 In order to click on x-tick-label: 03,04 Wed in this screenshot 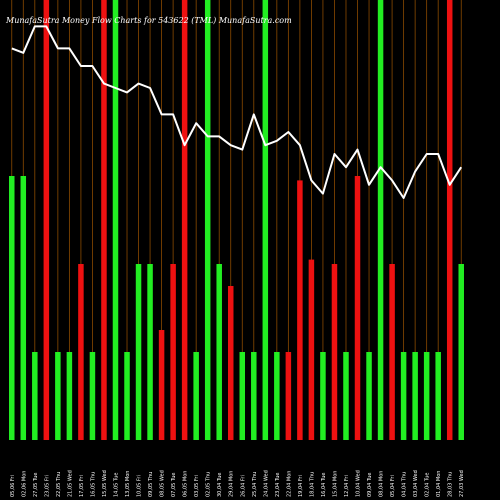, I will do `click(416, 483)`.